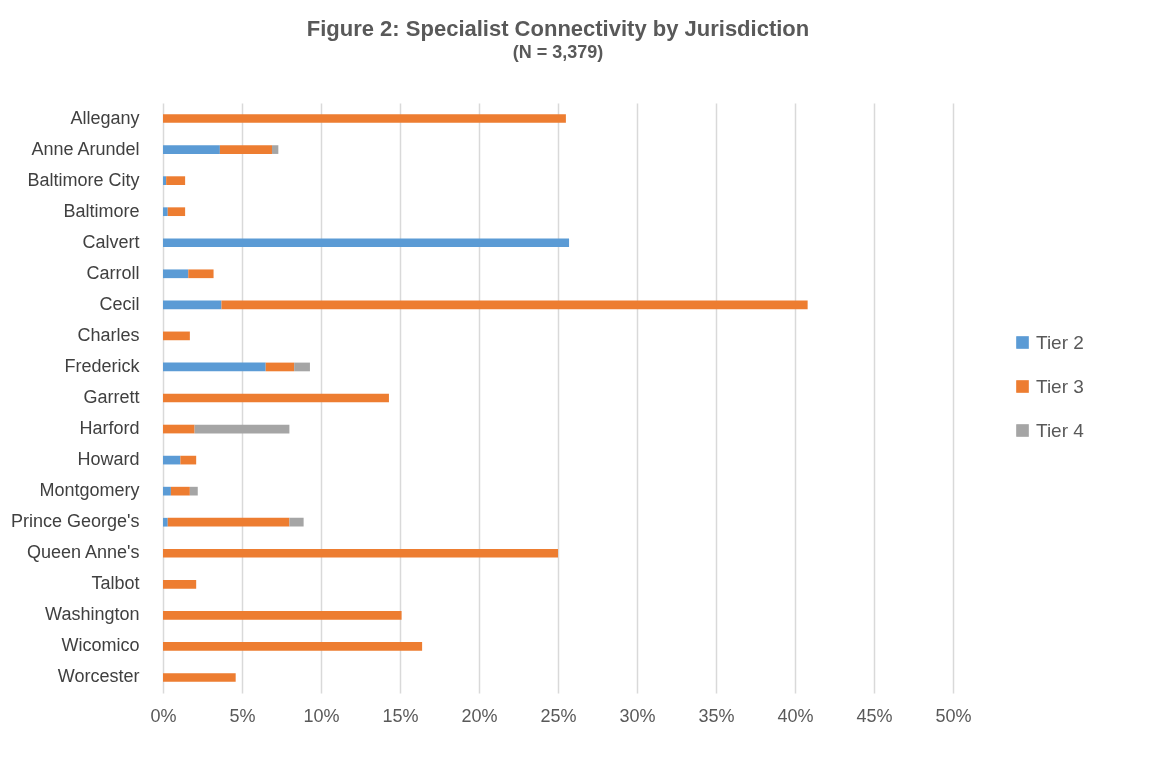  I want to click on y-tick-label: Montgomery, so click(89, 490).